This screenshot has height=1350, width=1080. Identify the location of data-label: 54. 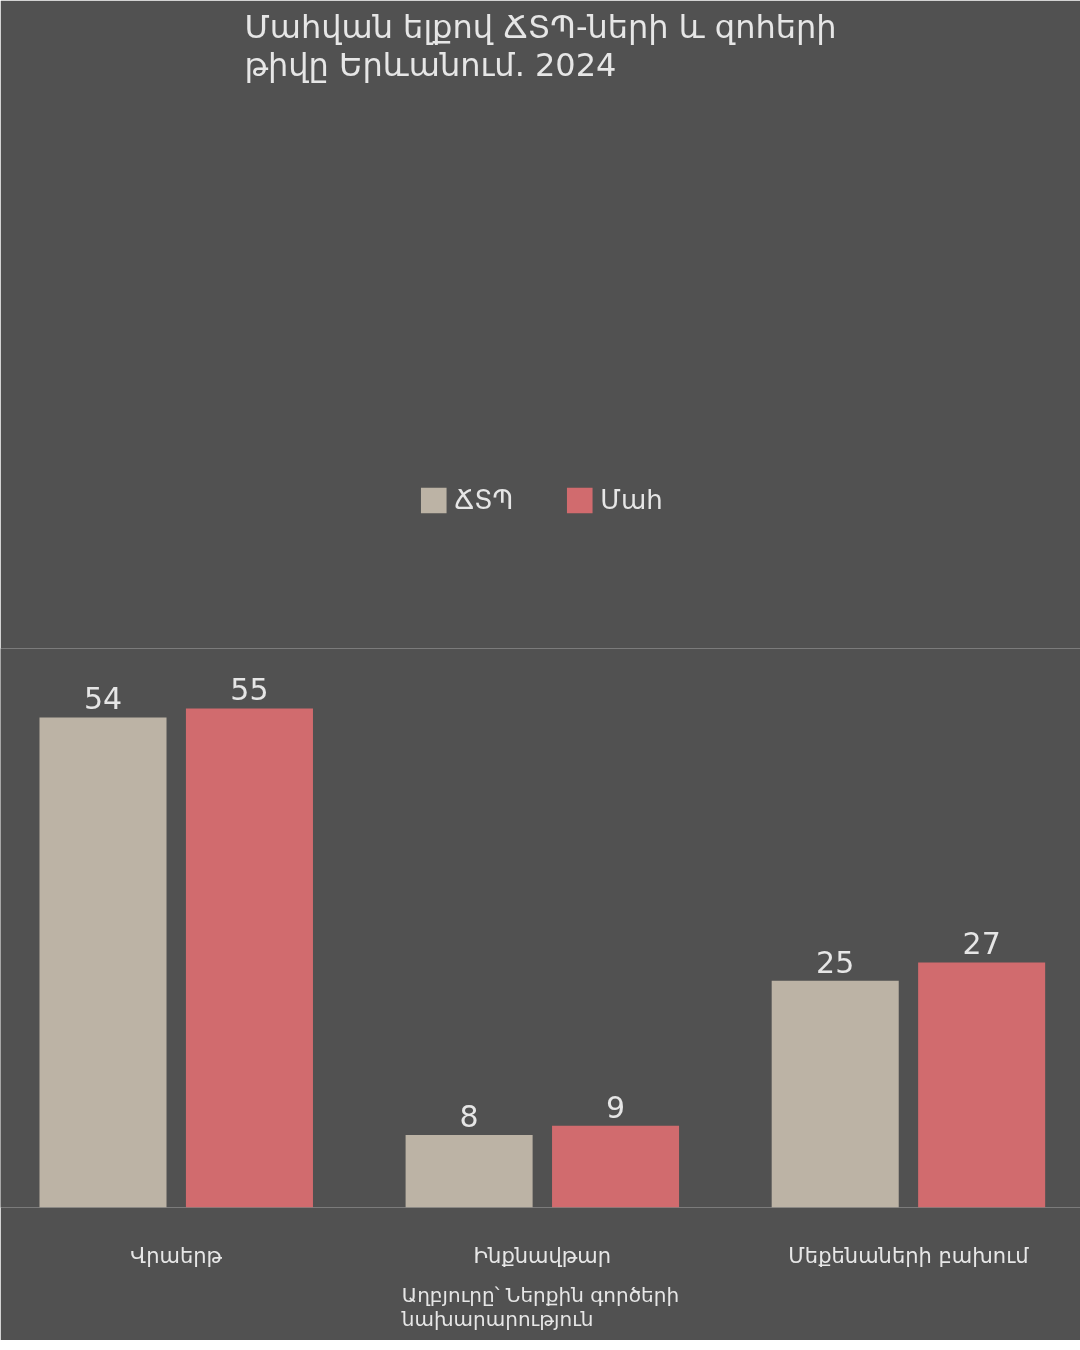
(103, 699).